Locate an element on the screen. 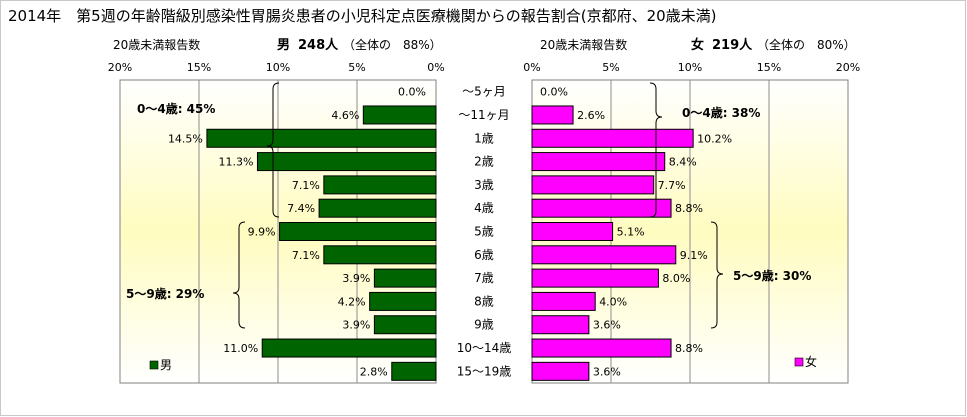 This screenshot has height=417, width=967. male-value-label: 0.0% is located at coordinates (412, 92).